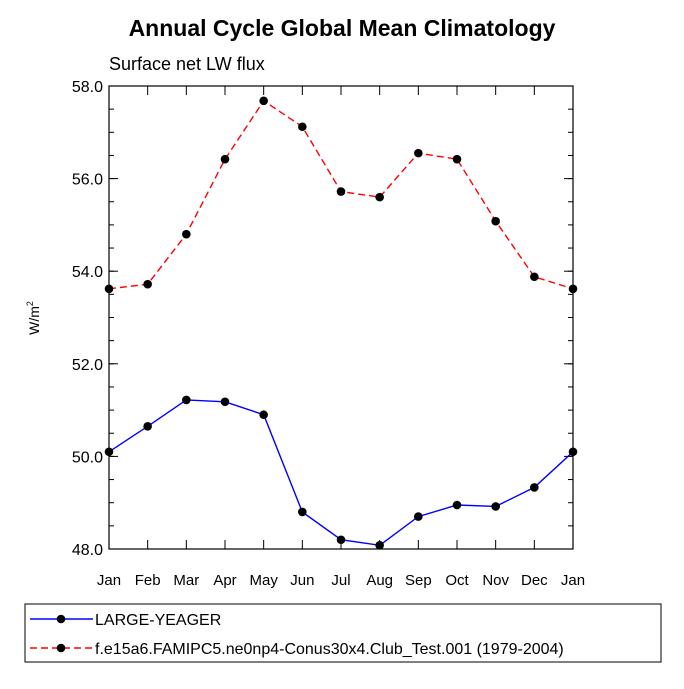 Image resolution: width=684 pixels, height=689 pixels. What do you see at coordinates (186, 580) in the screenshot?
I see `x-tick-label: Mar` at bounding box center [186, 580].